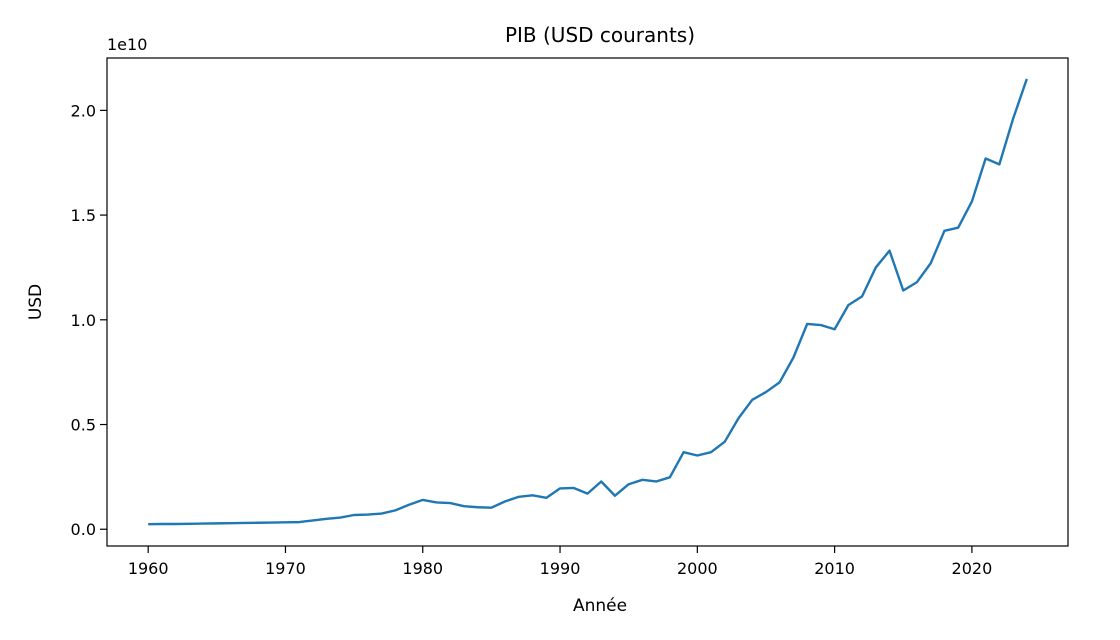  I want to click on x-tick-label: 1980, so click(422, 568).